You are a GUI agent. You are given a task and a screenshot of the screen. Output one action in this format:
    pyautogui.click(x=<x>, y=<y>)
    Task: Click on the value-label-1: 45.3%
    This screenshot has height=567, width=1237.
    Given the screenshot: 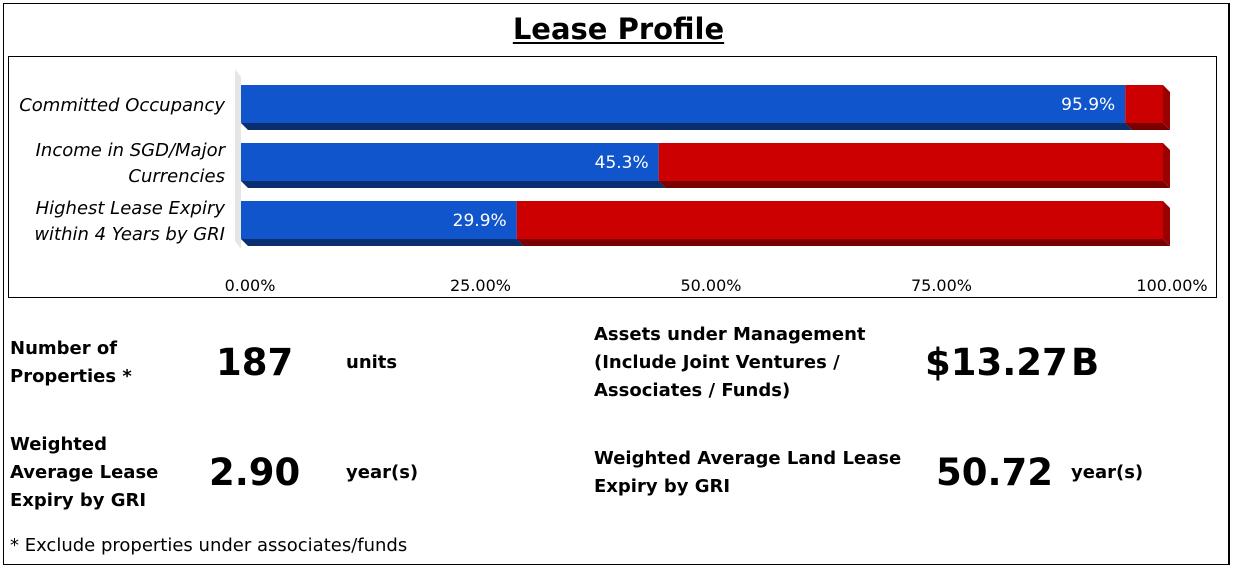 What is the action you would take?
    pyautogui.click(x=622, y=163)
    